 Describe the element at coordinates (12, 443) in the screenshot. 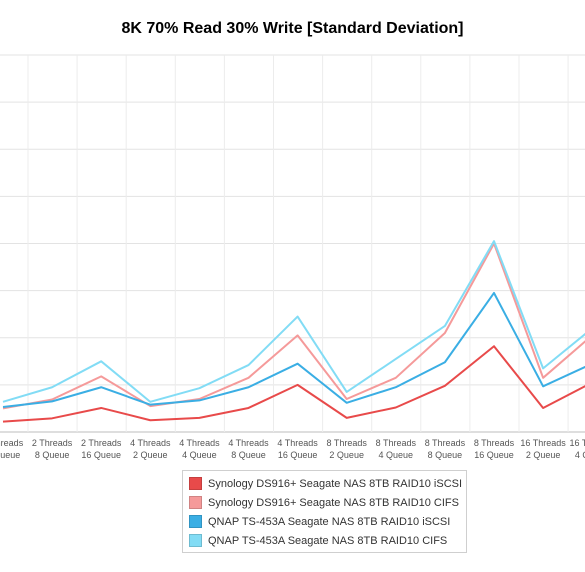

I see `x-tick-label: 1 Threads` at that location.